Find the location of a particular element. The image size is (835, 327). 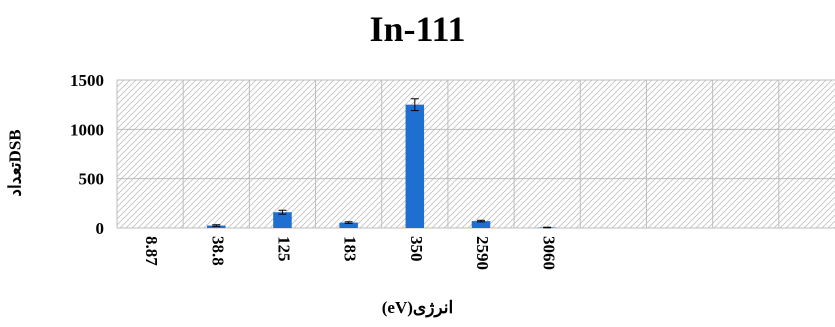

x-tick-label: 38.8 is located at coordinates (217, 251).